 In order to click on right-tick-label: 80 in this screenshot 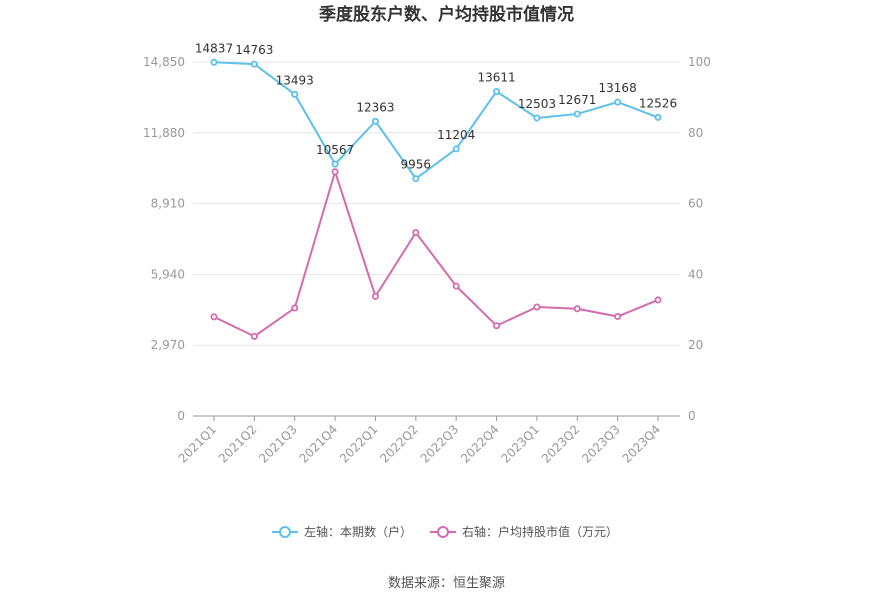, I will do `click(695, 133)`.